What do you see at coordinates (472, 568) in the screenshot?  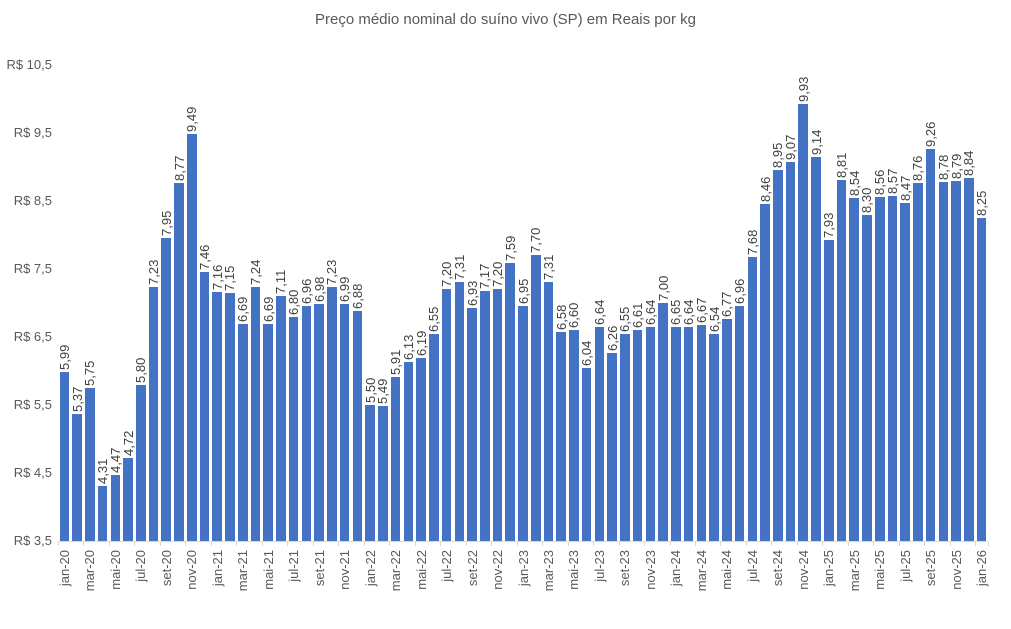 I see `x-axis-tick-text: set-22` at bounding box center [472, 568].